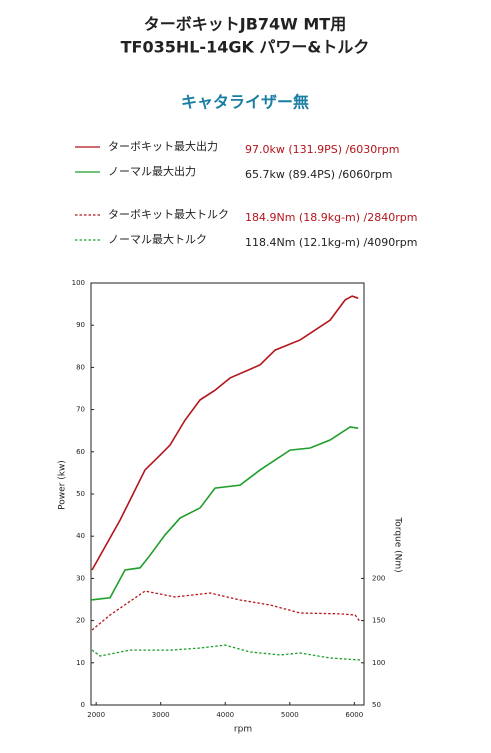 This screenshot has width=491, height=753. What do you see at coordinates (318, 174) in the screenshot?
I see `peak-label: 65.7kw (89.4PS) /6060rpm` at bounding box center [318, 174].